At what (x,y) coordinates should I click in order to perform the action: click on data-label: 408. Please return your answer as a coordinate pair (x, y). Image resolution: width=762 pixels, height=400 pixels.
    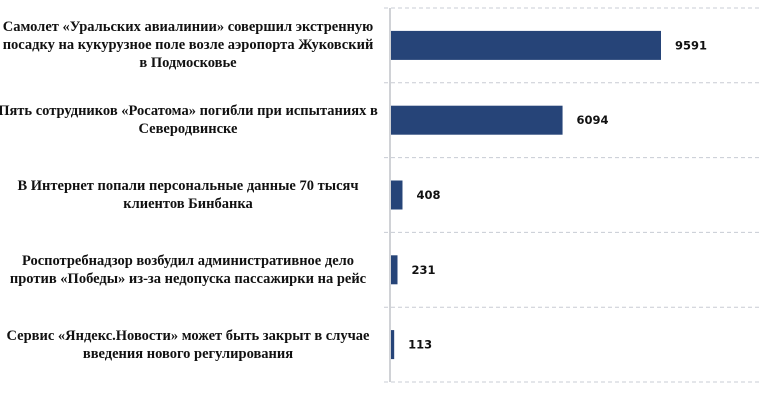
    Looking at the image, I should click on (428, 195).